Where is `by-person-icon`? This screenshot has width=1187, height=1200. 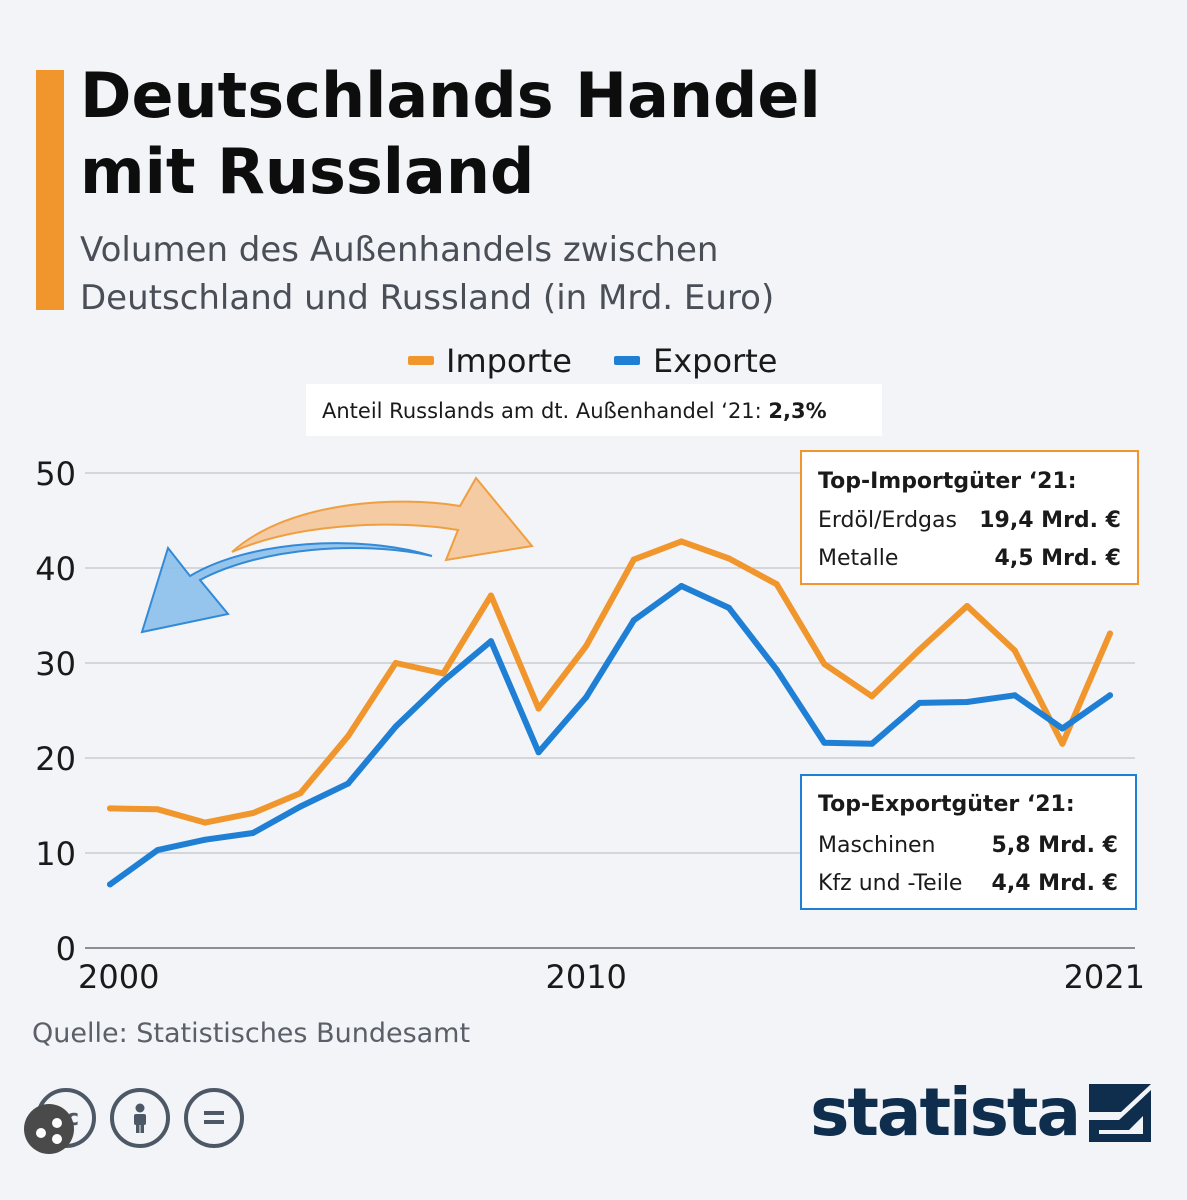
by-person-icon is located at coordinates (140, 1118).